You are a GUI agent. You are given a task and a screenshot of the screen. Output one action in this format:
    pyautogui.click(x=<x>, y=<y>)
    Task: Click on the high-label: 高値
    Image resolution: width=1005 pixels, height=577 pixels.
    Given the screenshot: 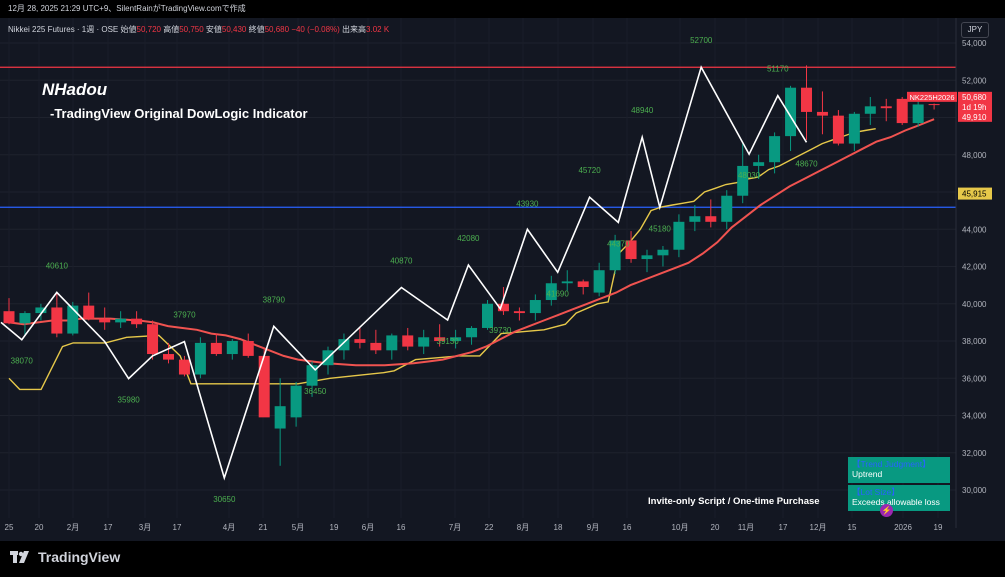 What is the action you would take?
    pyautogui.click(x=171, y=29)
    